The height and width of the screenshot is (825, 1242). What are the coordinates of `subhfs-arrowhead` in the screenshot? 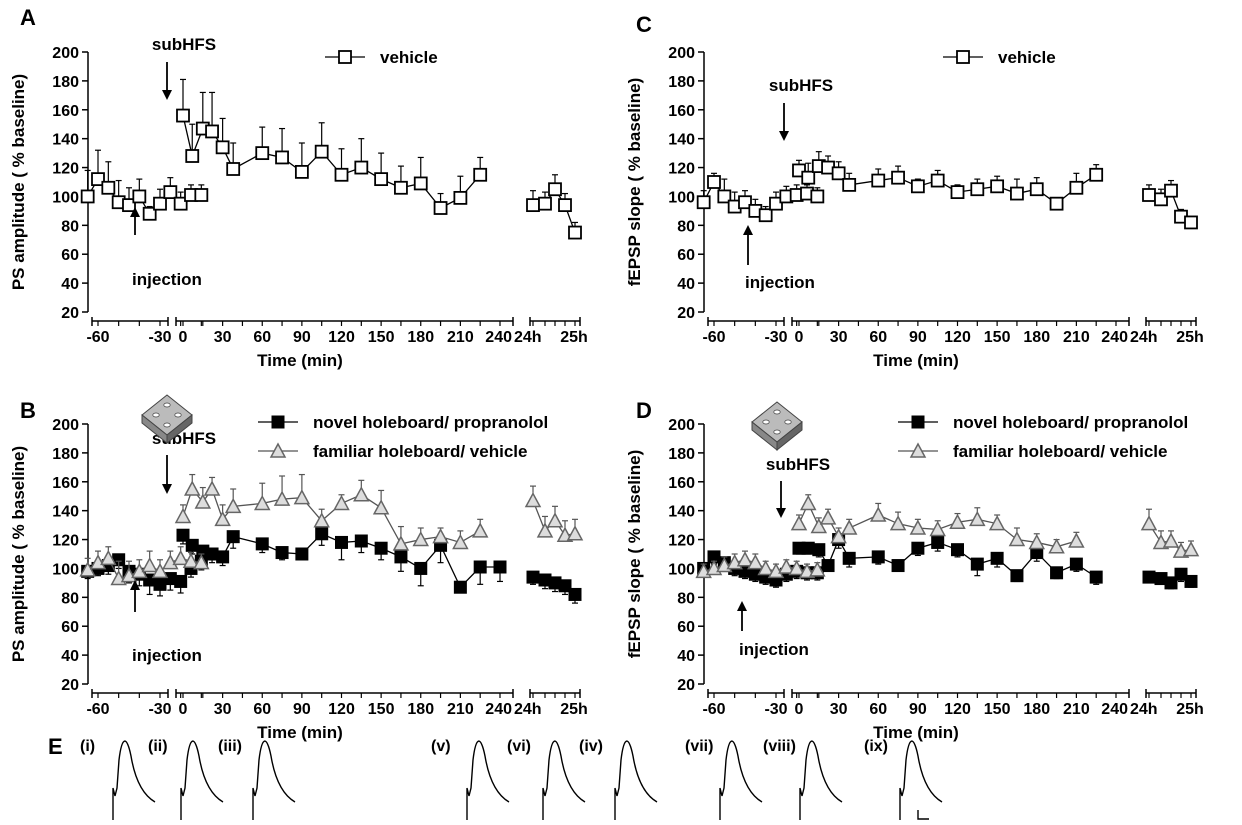 It's located at (784, 136).